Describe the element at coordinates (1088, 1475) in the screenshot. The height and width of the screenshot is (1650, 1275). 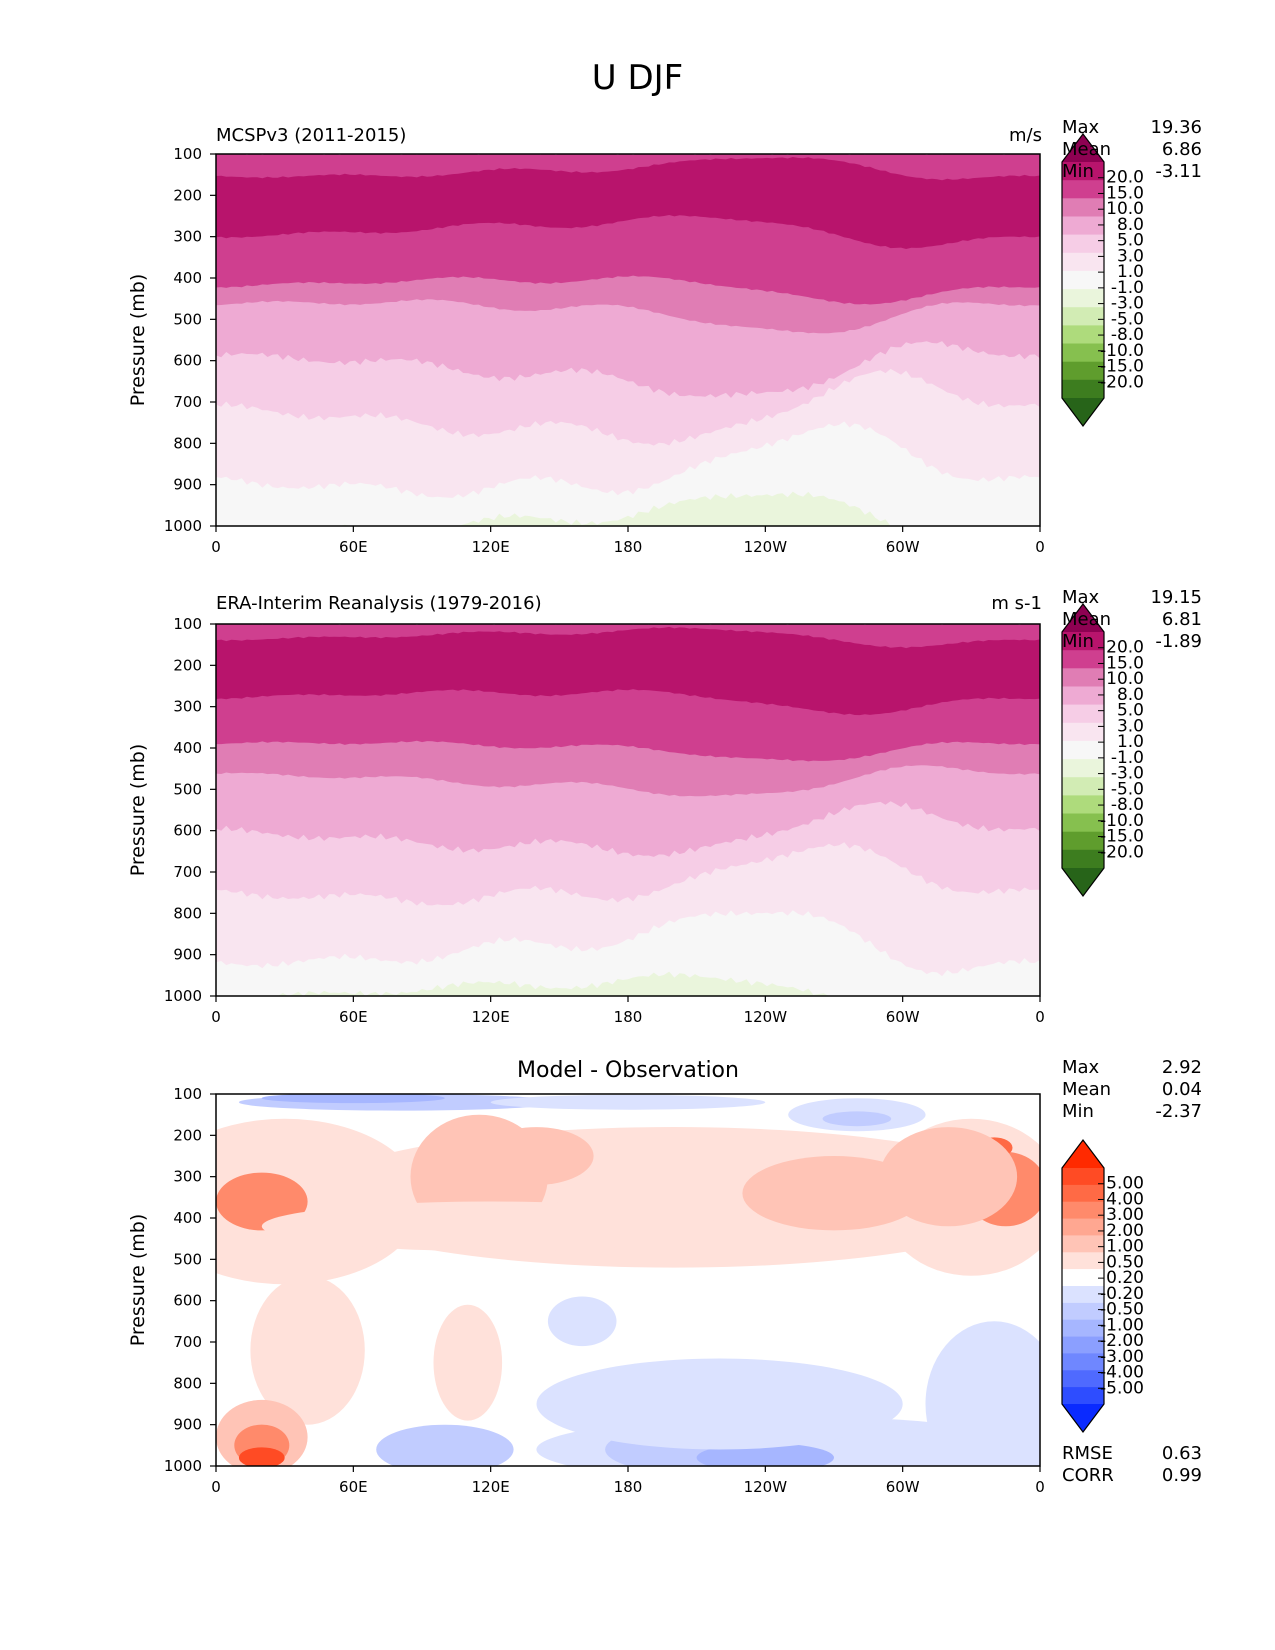
I see `stat-label: CORR` at that location.